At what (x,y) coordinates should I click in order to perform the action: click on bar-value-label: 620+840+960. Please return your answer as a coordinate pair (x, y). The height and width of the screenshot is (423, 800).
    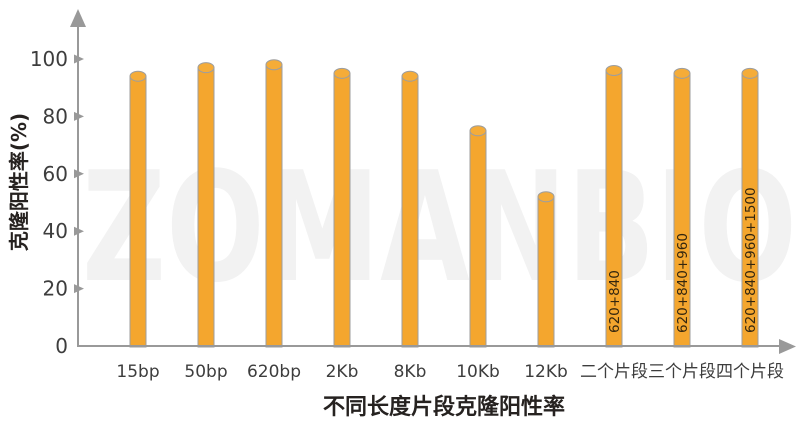
    Looking at the image, I should click on (683, 283).